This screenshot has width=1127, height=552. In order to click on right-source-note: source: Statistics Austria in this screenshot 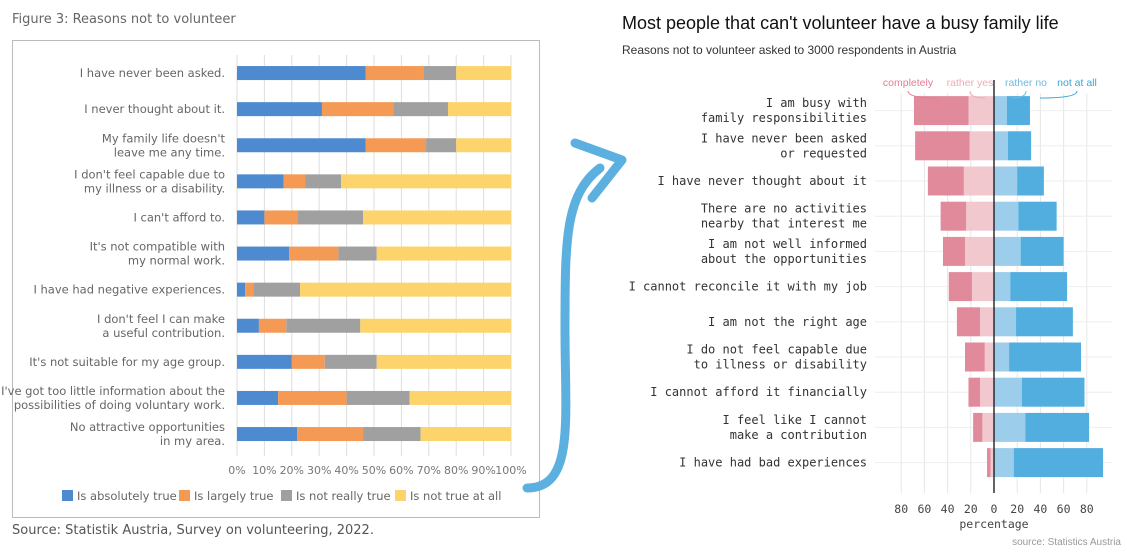, I will do `click(1066, 542)`.